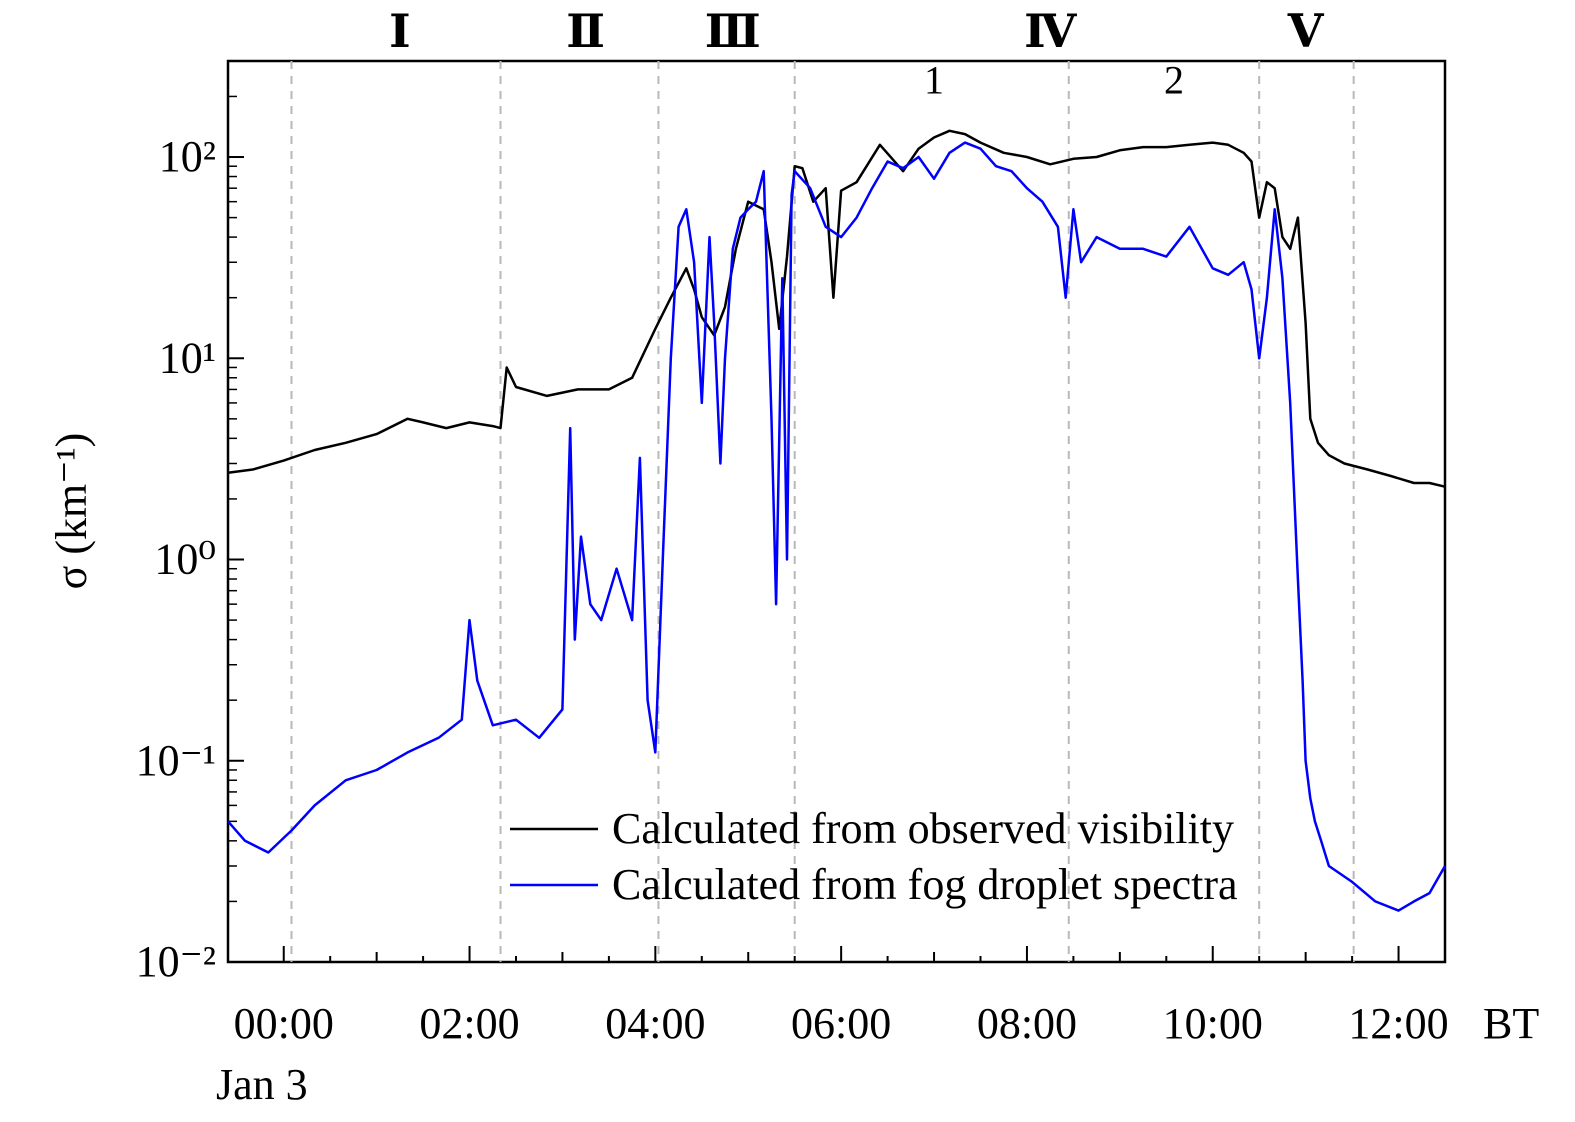  I want to click on legend-label-1: Calculated from fog droplet spectra, so click(925, 884).